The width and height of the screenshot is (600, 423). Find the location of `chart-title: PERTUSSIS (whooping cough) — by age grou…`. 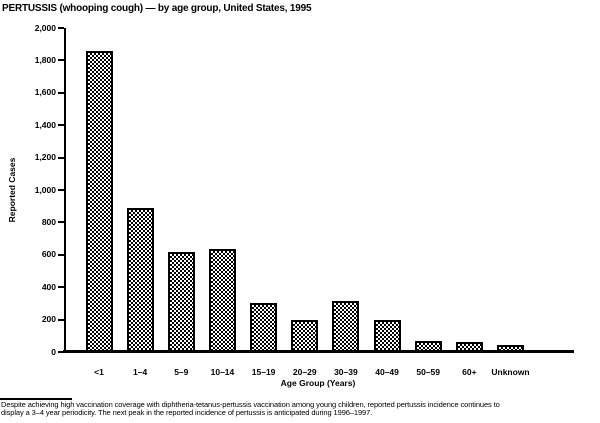

chart-title: PERTUSSIS (whooping cough) — by age grou… is located at coordinates (157, 8).